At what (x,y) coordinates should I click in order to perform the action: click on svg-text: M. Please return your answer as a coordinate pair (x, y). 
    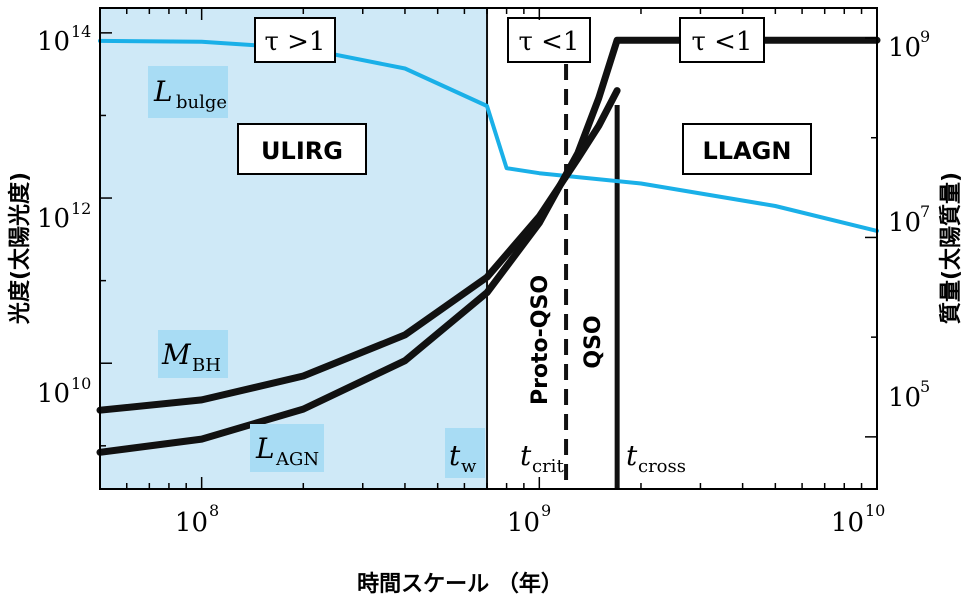
    Looking at the image, I should click on (176, 354).